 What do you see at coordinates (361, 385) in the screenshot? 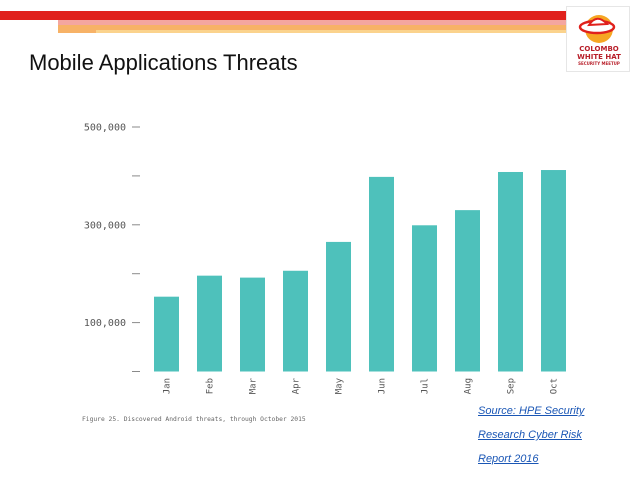
I see `x-axis: Jan Feb Mar Apr May Jun Jul Aug Sep Oct` at bounding box center [361, 385].